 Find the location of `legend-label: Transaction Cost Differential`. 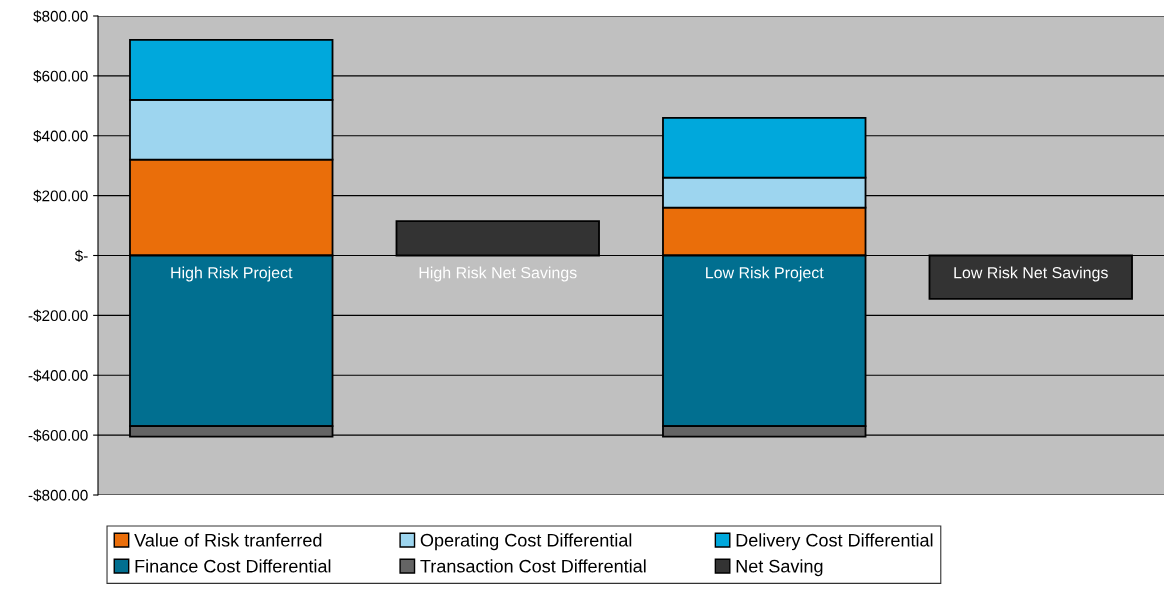

legend-label: Transaction Cost Differential is located at coordinates (533, 566).